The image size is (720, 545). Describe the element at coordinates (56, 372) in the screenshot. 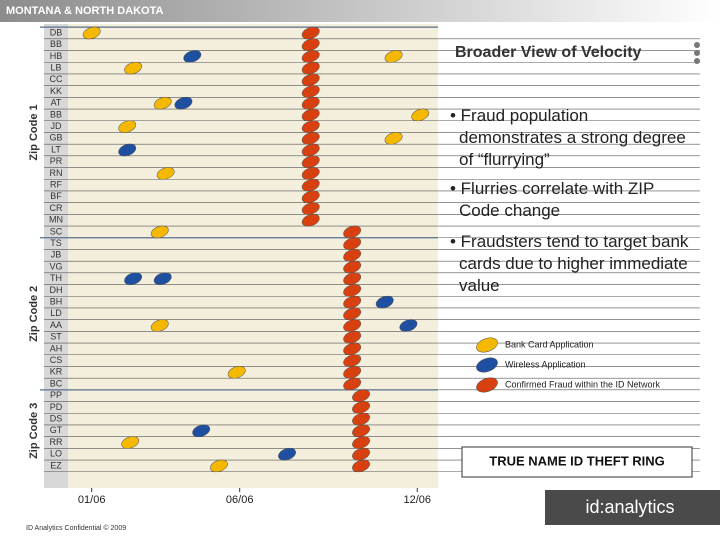

I see `row-label: KR` at that location.